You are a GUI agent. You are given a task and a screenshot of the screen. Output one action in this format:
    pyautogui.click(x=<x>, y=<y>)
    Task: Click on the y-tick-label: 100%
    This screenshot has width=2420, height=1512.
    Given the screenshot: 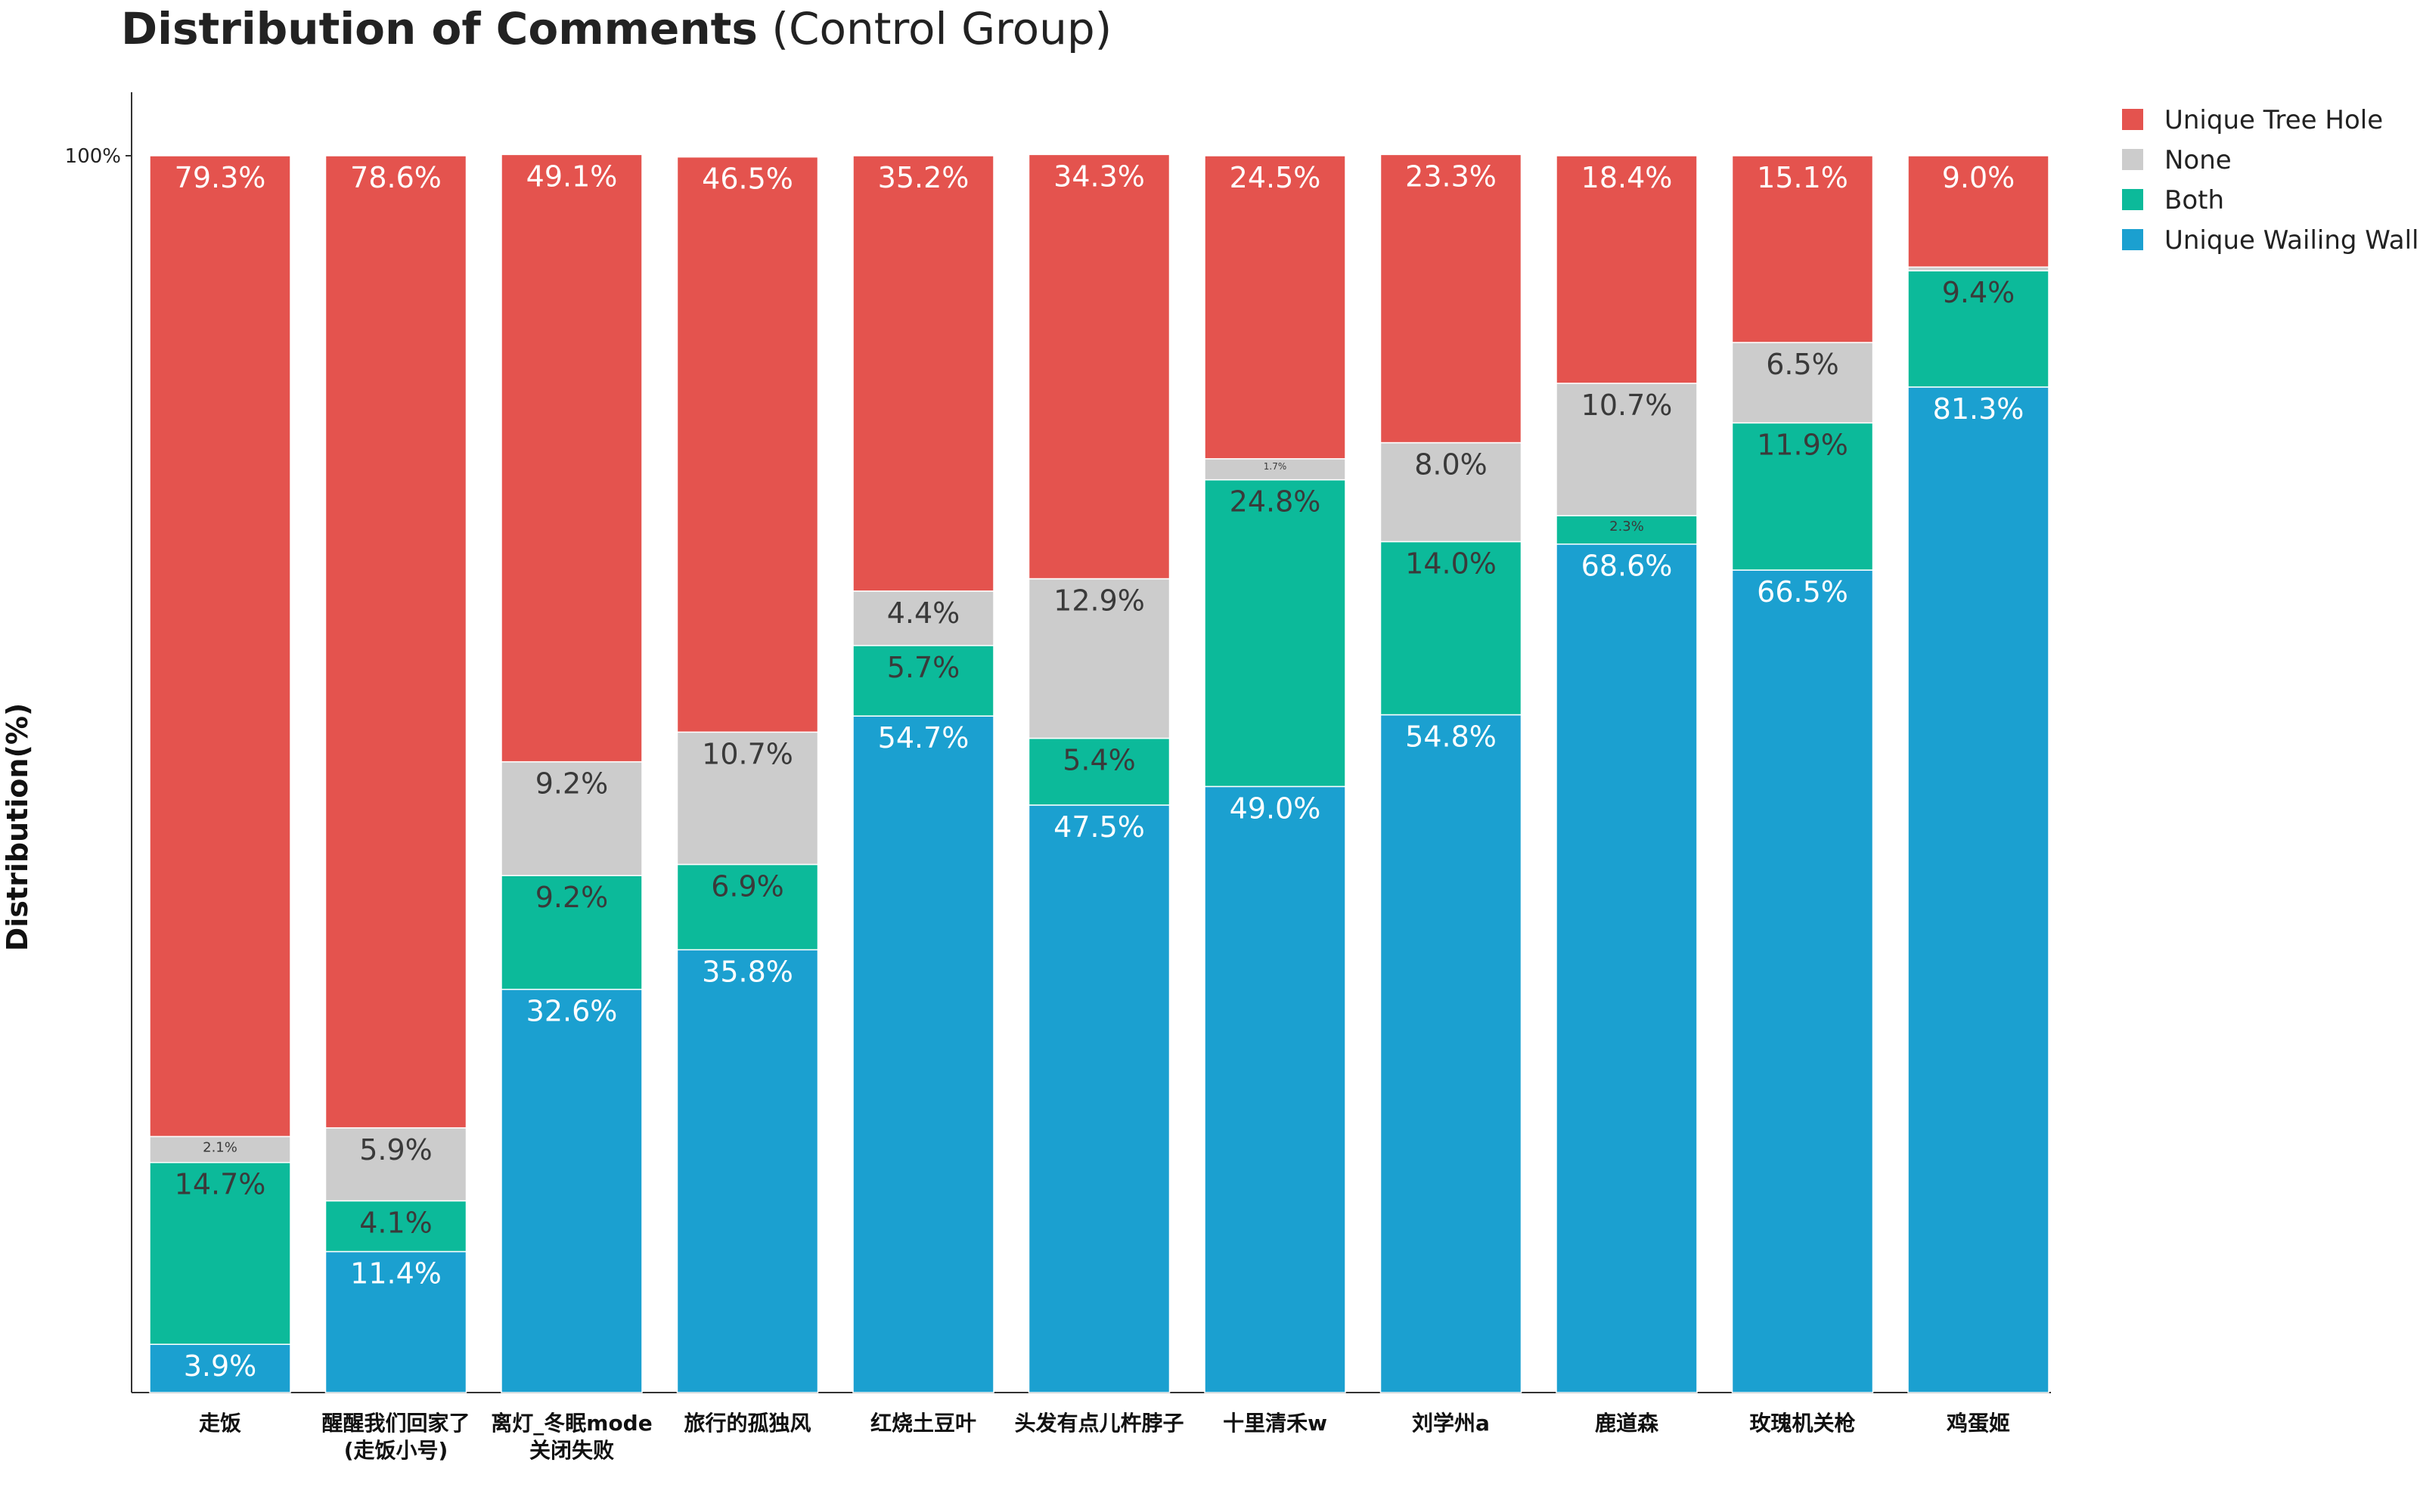 What is the action you would take?
    pyautogui.click(x=93, y=156)
    